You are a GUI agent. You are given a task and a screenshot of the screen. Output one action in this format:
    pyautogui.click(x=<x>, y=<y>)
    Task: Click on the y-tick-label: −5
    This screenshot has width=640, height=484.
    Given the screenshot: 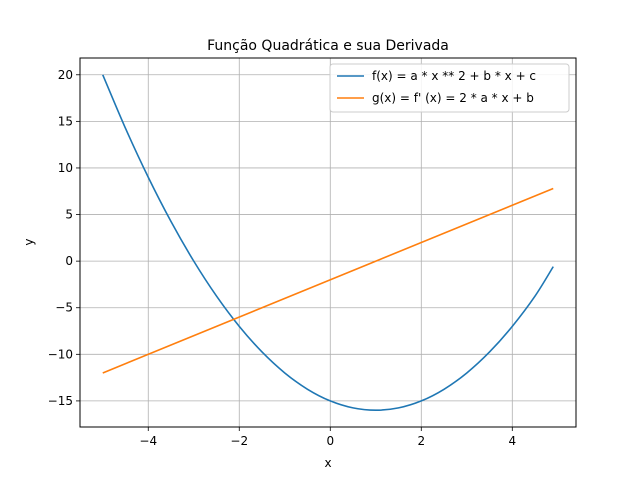 What is the action you would take?
    pyautogui.click(x=64, y=308)
    